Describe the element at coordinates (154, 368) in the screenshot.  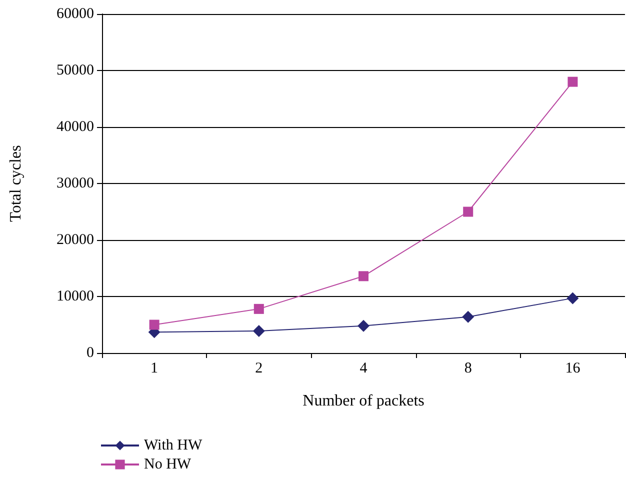
I see `x-tick-label: 1` at that location.